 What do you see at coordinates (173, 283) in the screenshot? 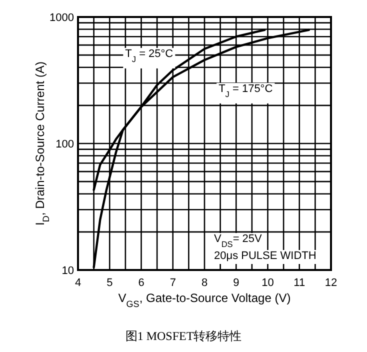
I see `x-tick-label: 7` at bounding box center [173, 283].